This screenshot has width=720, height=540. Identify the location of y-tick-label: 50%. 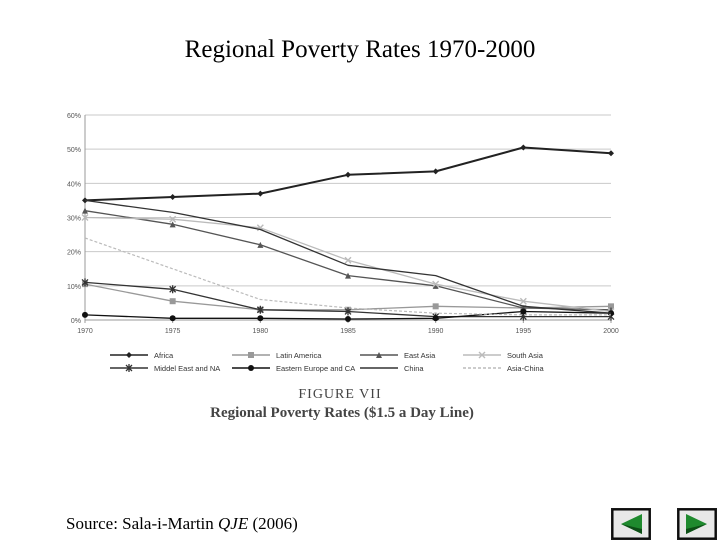
(74, 150).